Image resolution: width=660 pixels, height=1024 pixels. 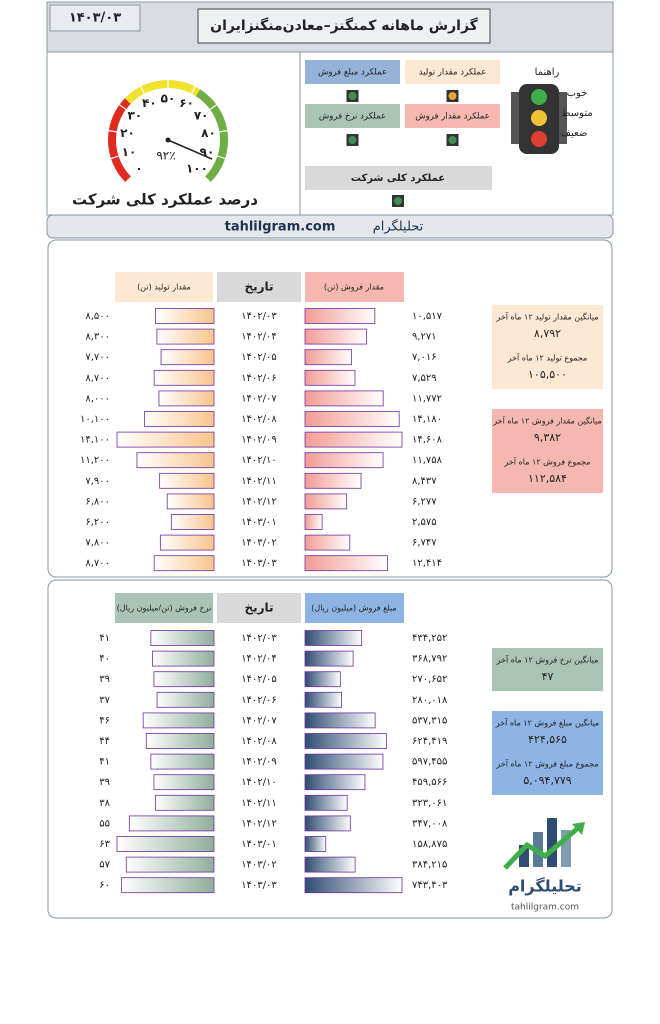 What do you see at coordinates (577, 93) in the screenshot?
I see `level-label: خوب` at bounding box center [577, 93].